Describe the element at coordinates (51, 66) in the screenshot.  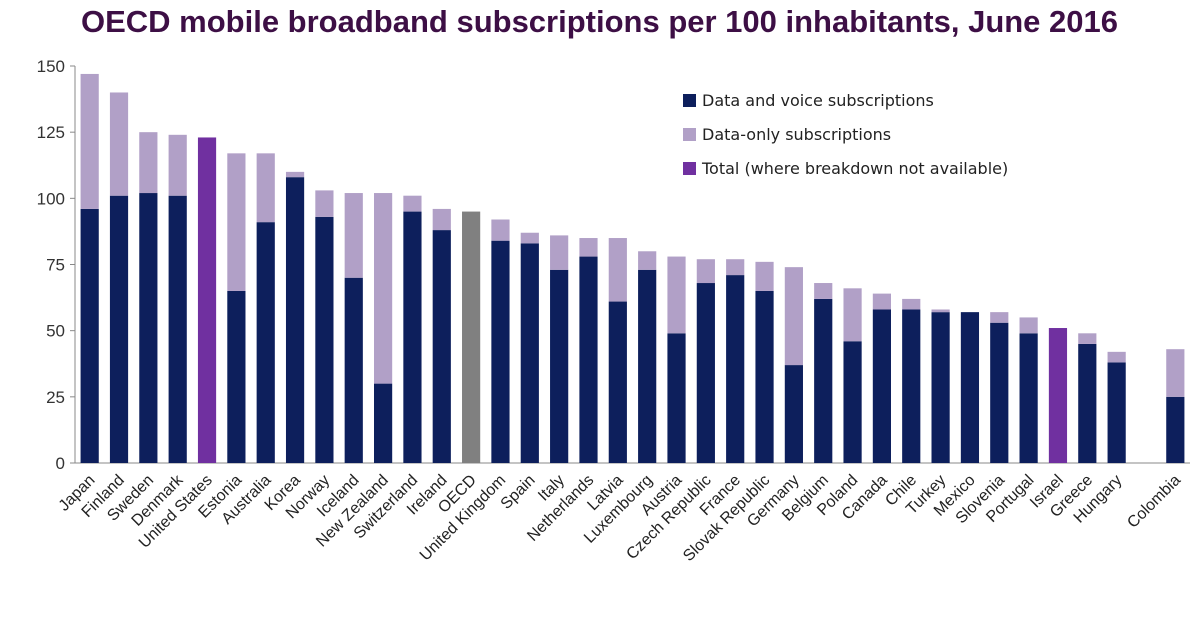
I see `y-tick-label: 150` at that location.